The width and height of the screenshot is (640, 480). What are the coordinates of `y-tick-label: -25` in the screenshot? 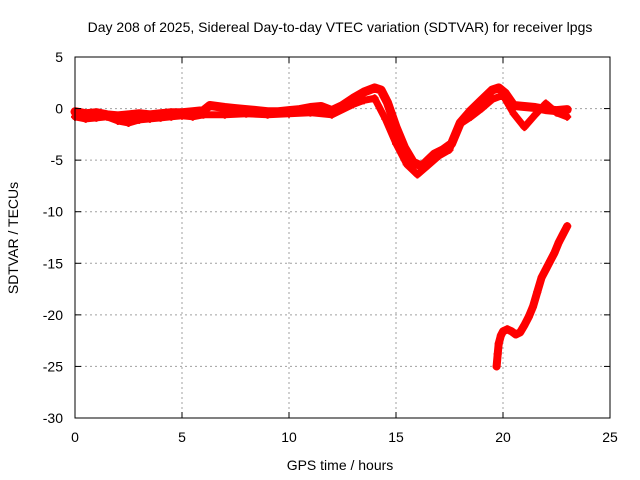 It's located at (53, 366).